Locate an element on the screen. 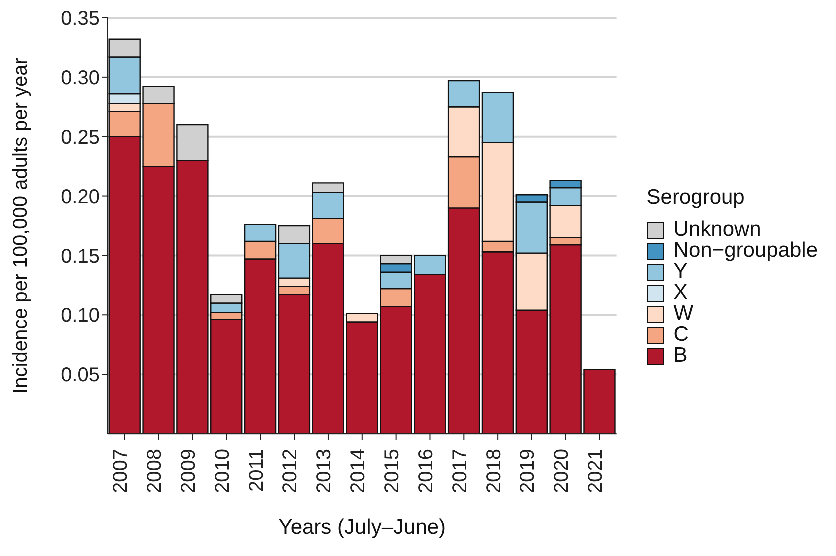 The image size is (836, 556). y-tick-label: 0.15 is located at coordinates (80, 257).